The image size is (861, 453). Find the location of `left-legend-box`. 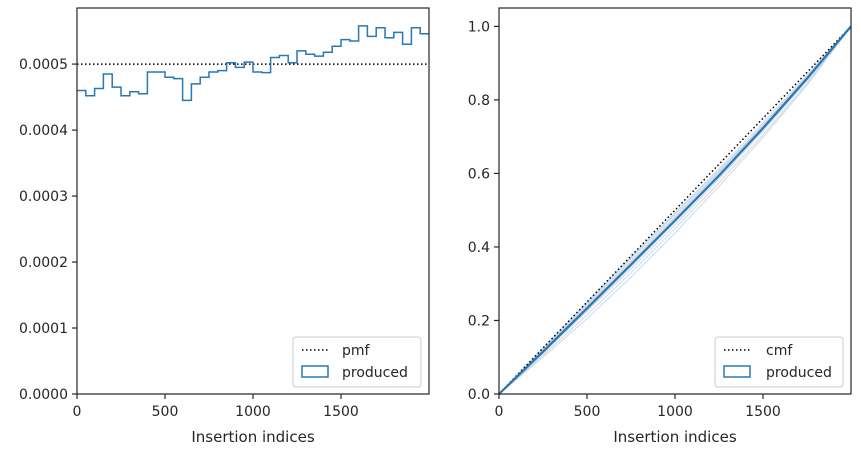

left-legend-box is located at coordinates (357, 362).